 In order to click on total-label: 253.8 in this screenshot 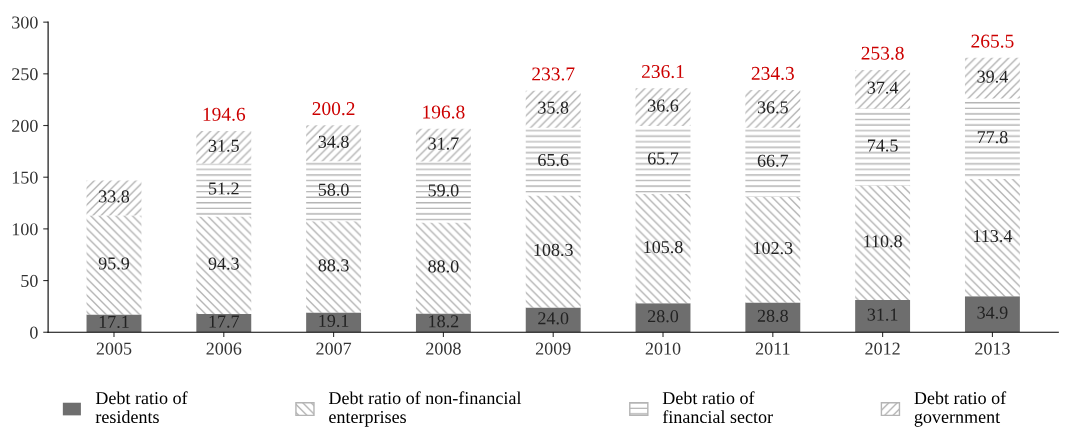, I will do `click(882, 53)`.